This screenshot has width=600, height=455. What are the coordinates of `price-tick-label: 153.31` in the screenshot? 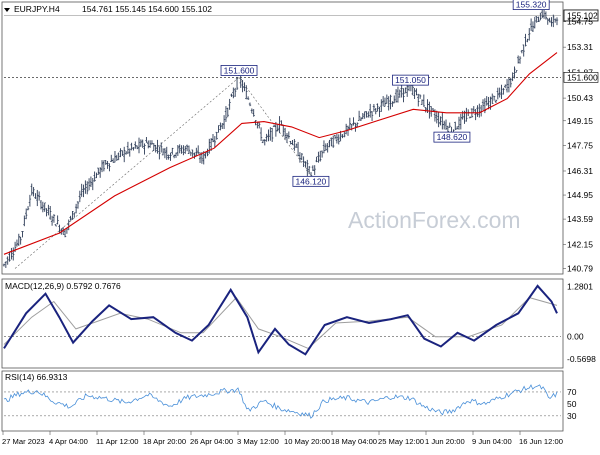 It's located at (580, 47).